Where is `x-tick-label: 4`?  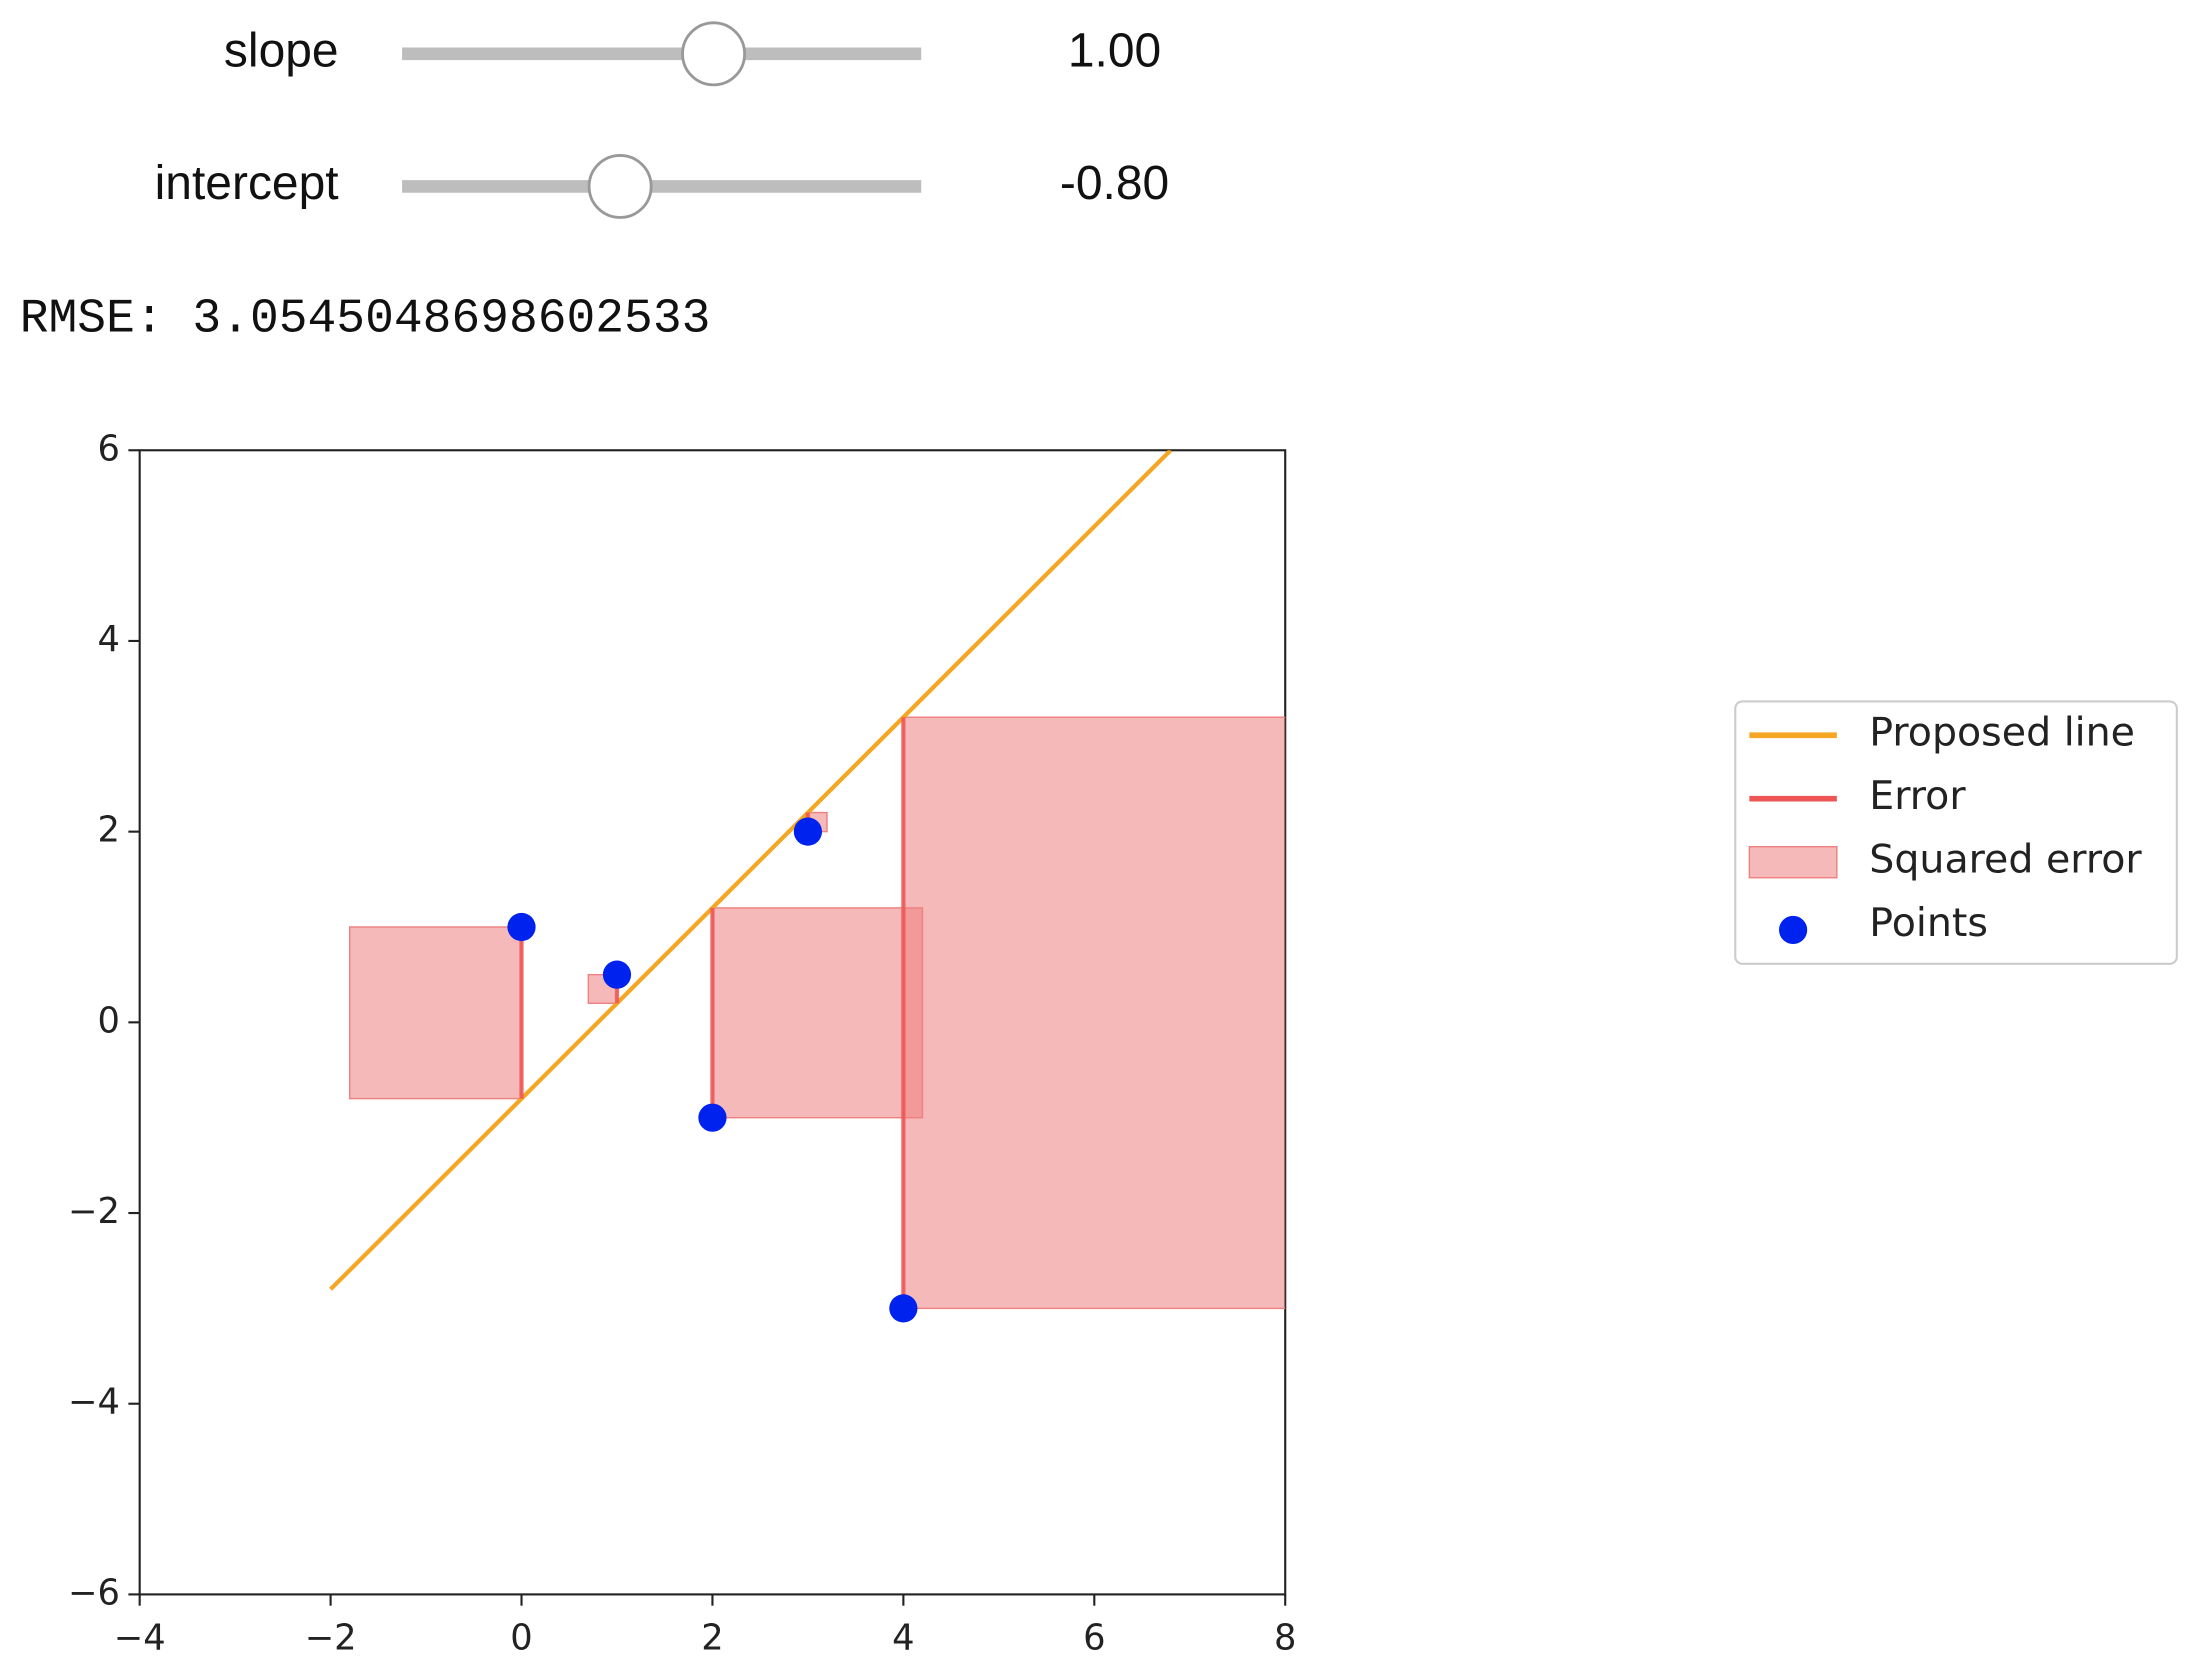
x-tick-label: 4 is located at coordinates (903, 1638).